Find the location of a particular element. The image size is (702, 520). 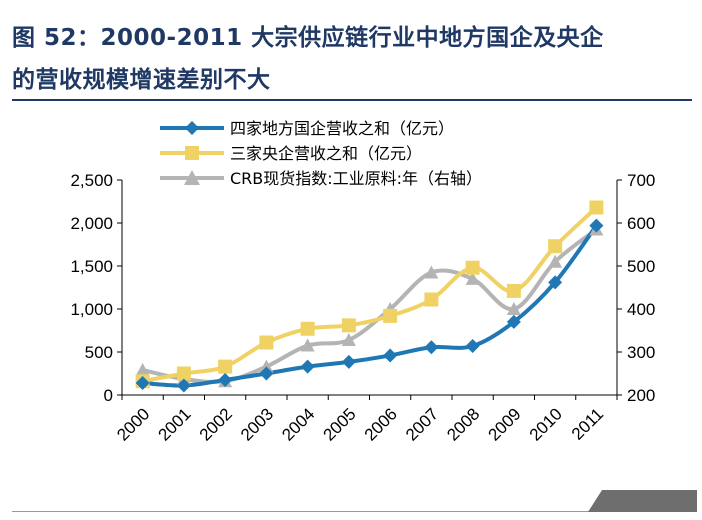

x-tick-label: 2008 is located at coordinates (463, 424).